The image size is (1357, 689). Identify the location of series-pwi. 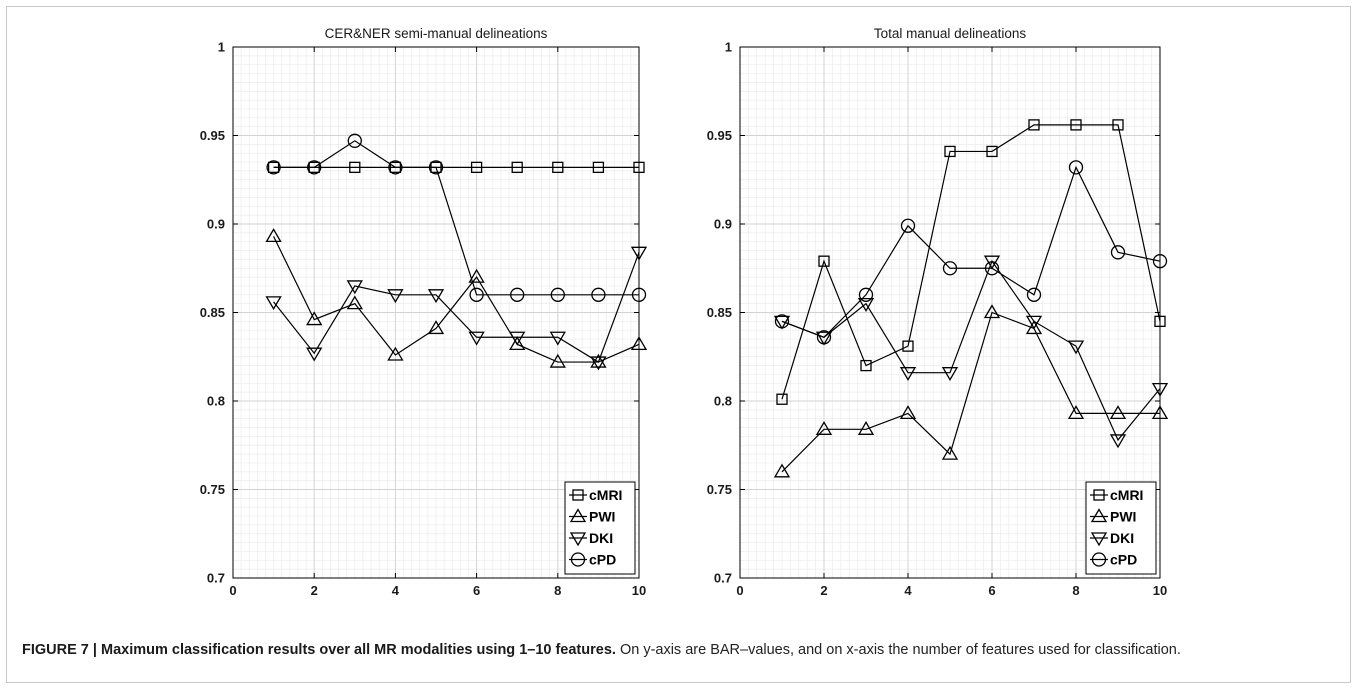
(456, 298).